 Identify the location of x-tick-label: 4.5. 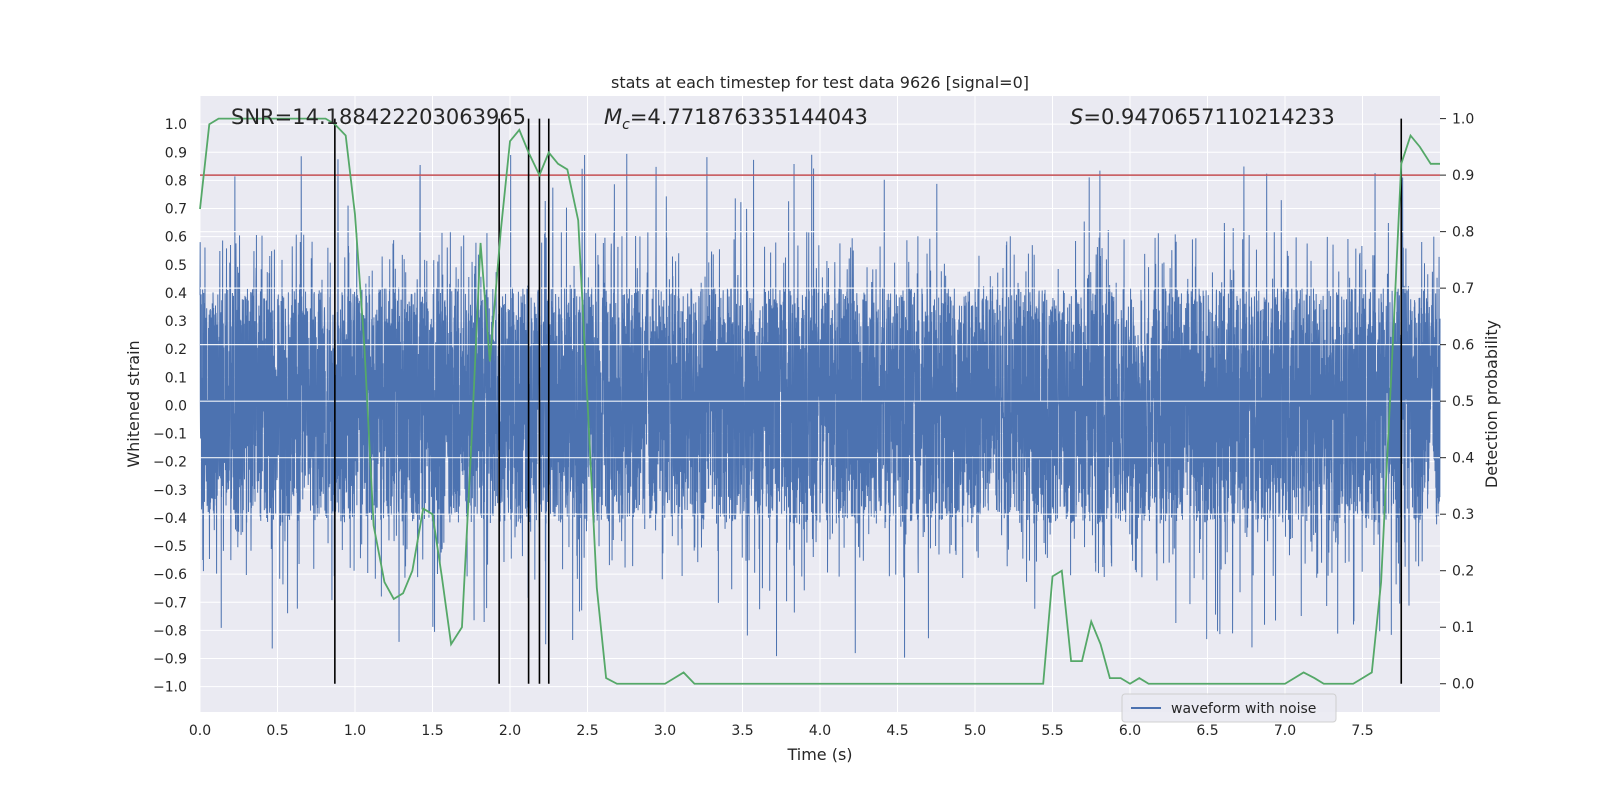
(897, 731).